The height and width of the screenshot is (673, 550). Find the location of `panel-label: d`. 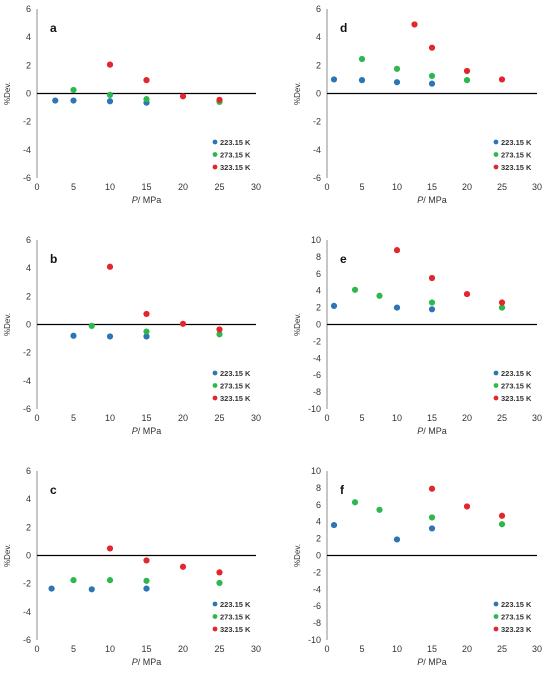

panel-label: d is located at coordinates (343, 28).